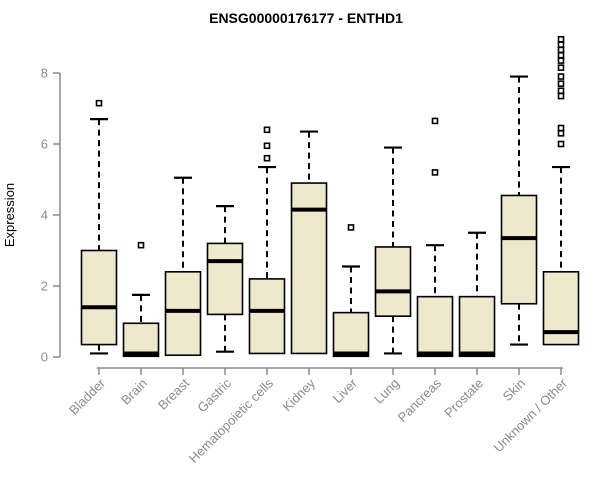 This screenshot has width=600, height=500. What do you see at coordinates (298, 394) in the screenshot?
I see `x-category-label: Kidney` at bounding box center [298, 394].